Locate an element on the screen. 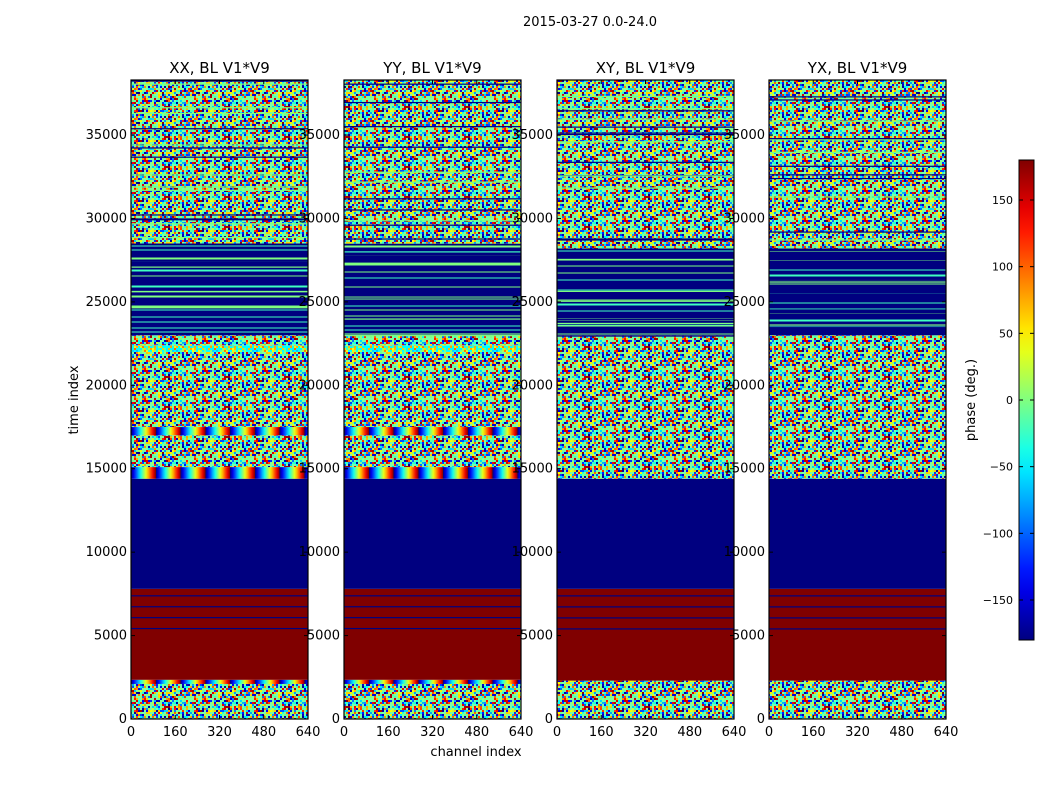  x-tick-label: 320 is located at coordinates (857, 732).